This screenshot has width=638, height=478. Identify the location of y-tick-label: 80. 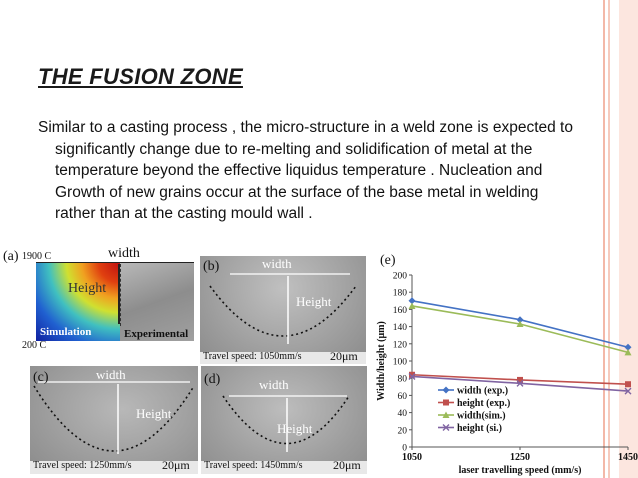
(403, 380).